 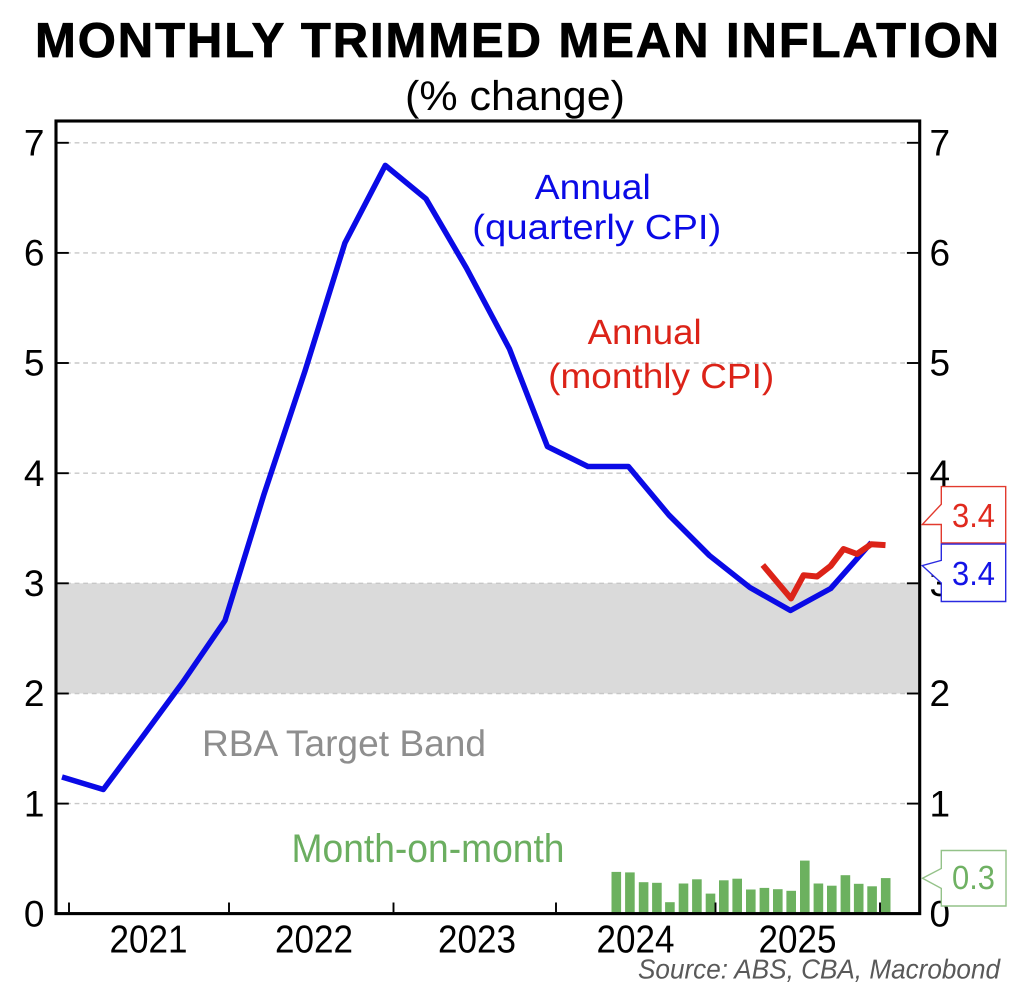 What do you see at coordinates (517, 41) in the screenshot?
I see `svg-text: MONTHLY TRIMMED MEAN INFLATION` at bounding box center [517, 41].